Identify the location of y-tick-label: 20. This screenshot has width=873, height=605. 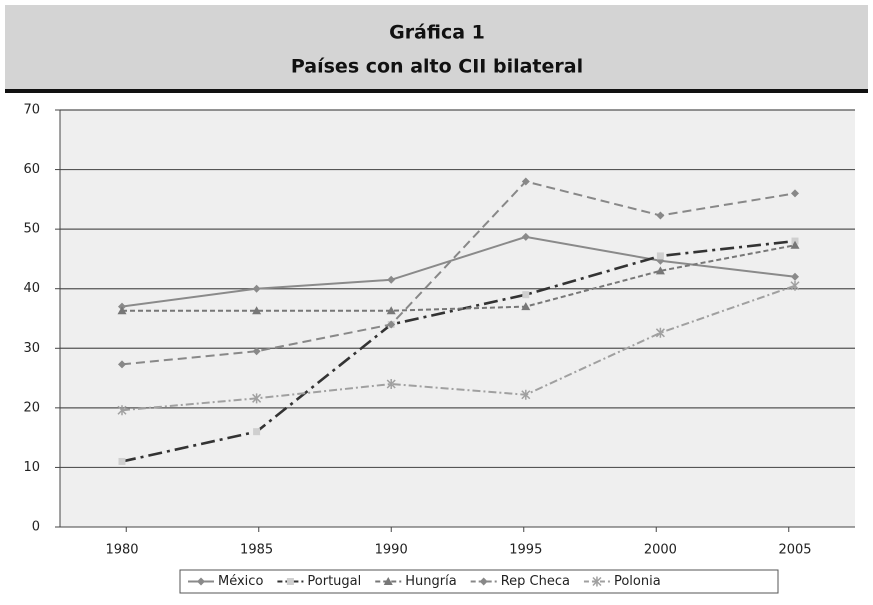
(31, 407).